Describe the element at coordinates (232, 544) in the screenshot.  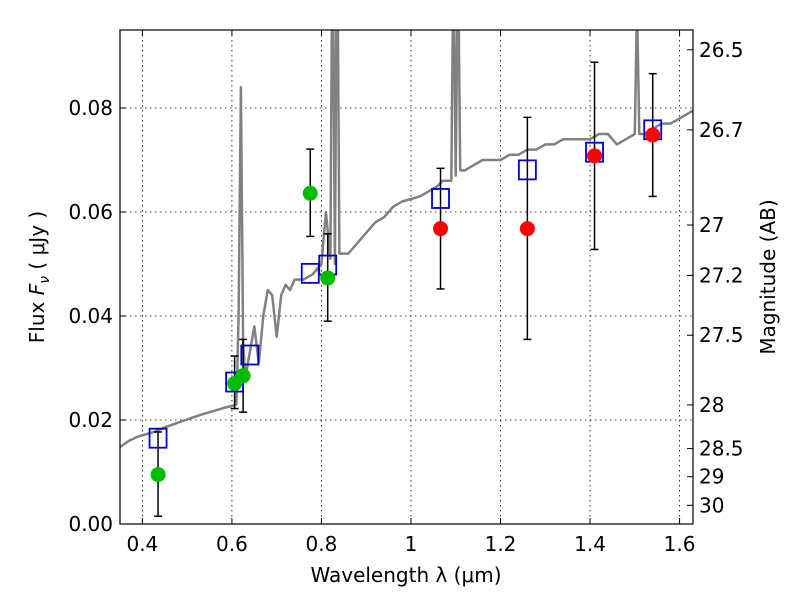
I see `x-tick-label: 0.6` at that location.